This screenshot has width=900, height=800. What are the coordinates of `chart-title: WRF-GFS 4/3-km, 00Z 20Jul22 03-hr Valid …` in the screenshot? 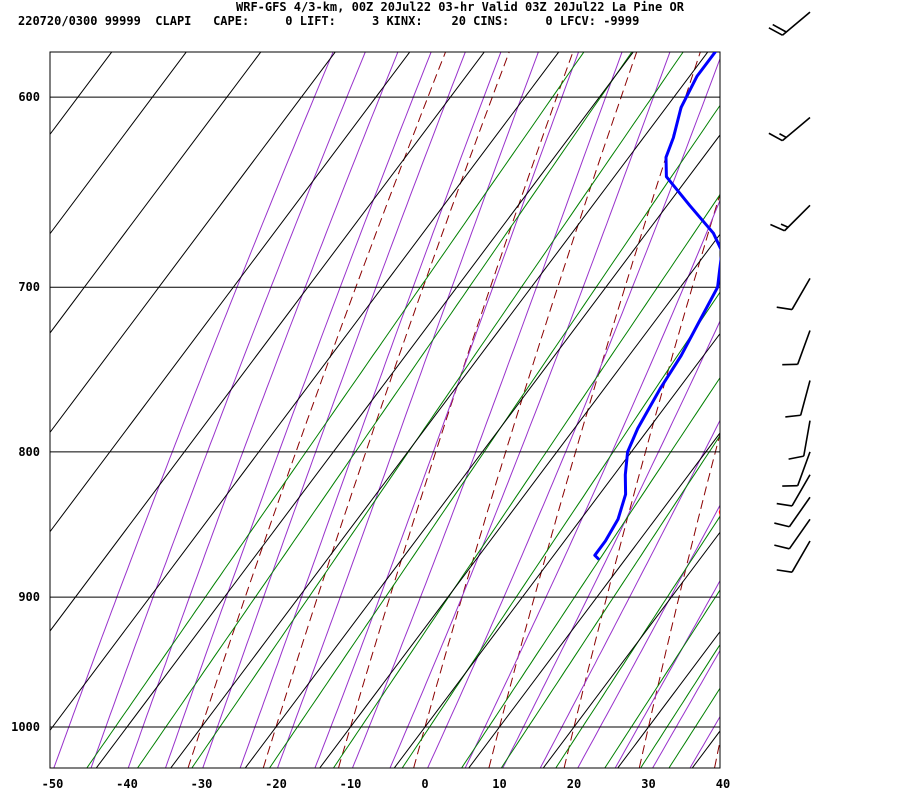 It's located at (460, 7).